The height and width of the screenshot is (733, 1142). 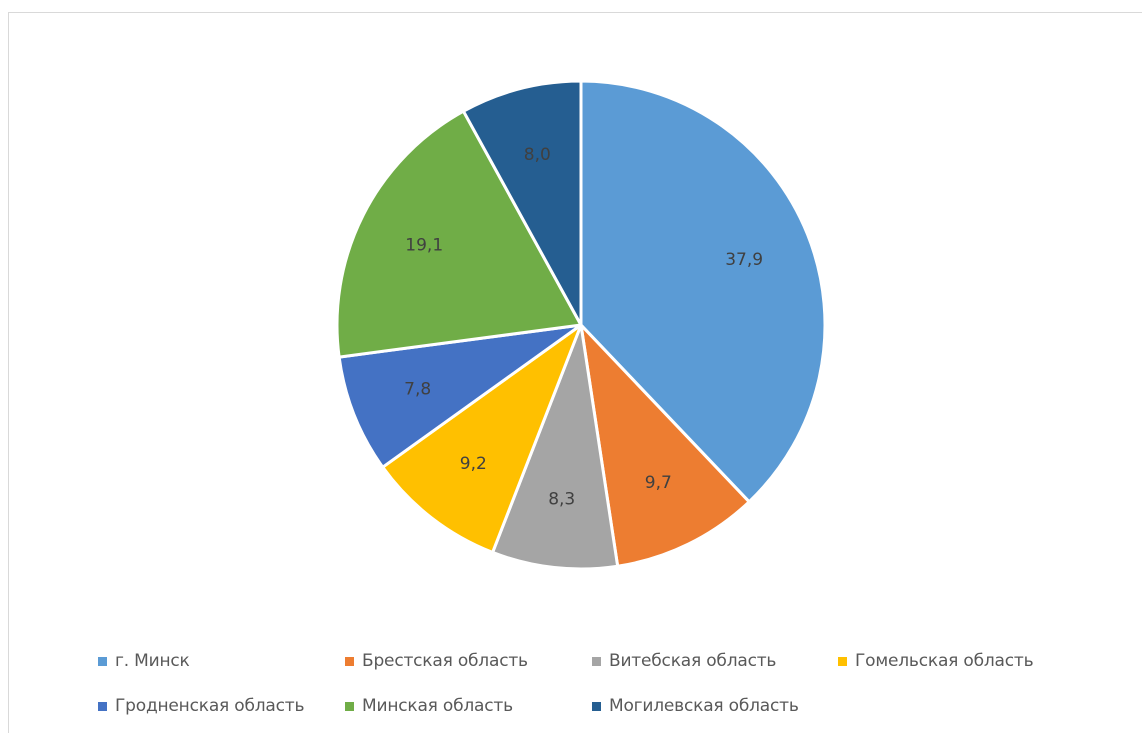 What do you see at coordinates (658, 483) in the screenshot?
I see `data-label-brest: 9,7` at bounding box center [658, 483].